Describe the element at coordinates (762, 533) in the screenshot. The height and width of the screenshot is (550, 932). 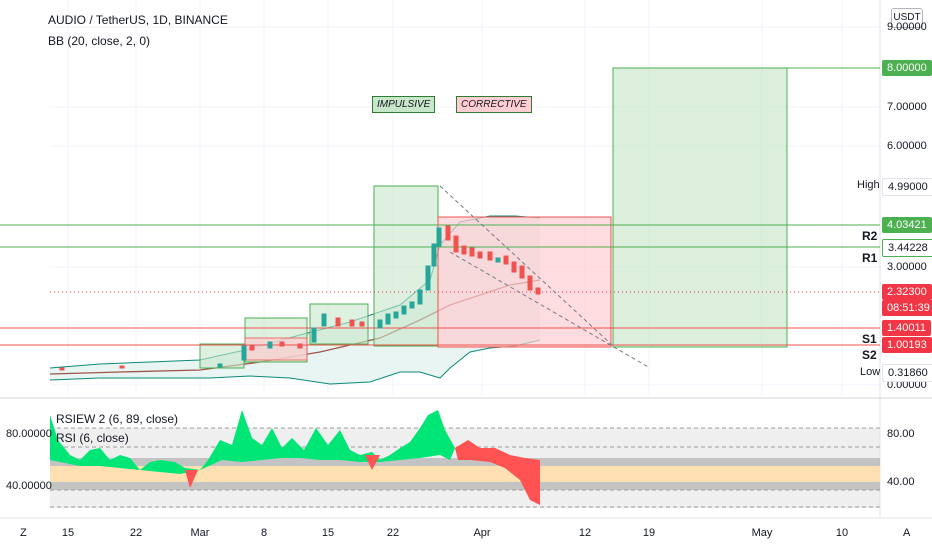
I see `time-label: May` at that location.